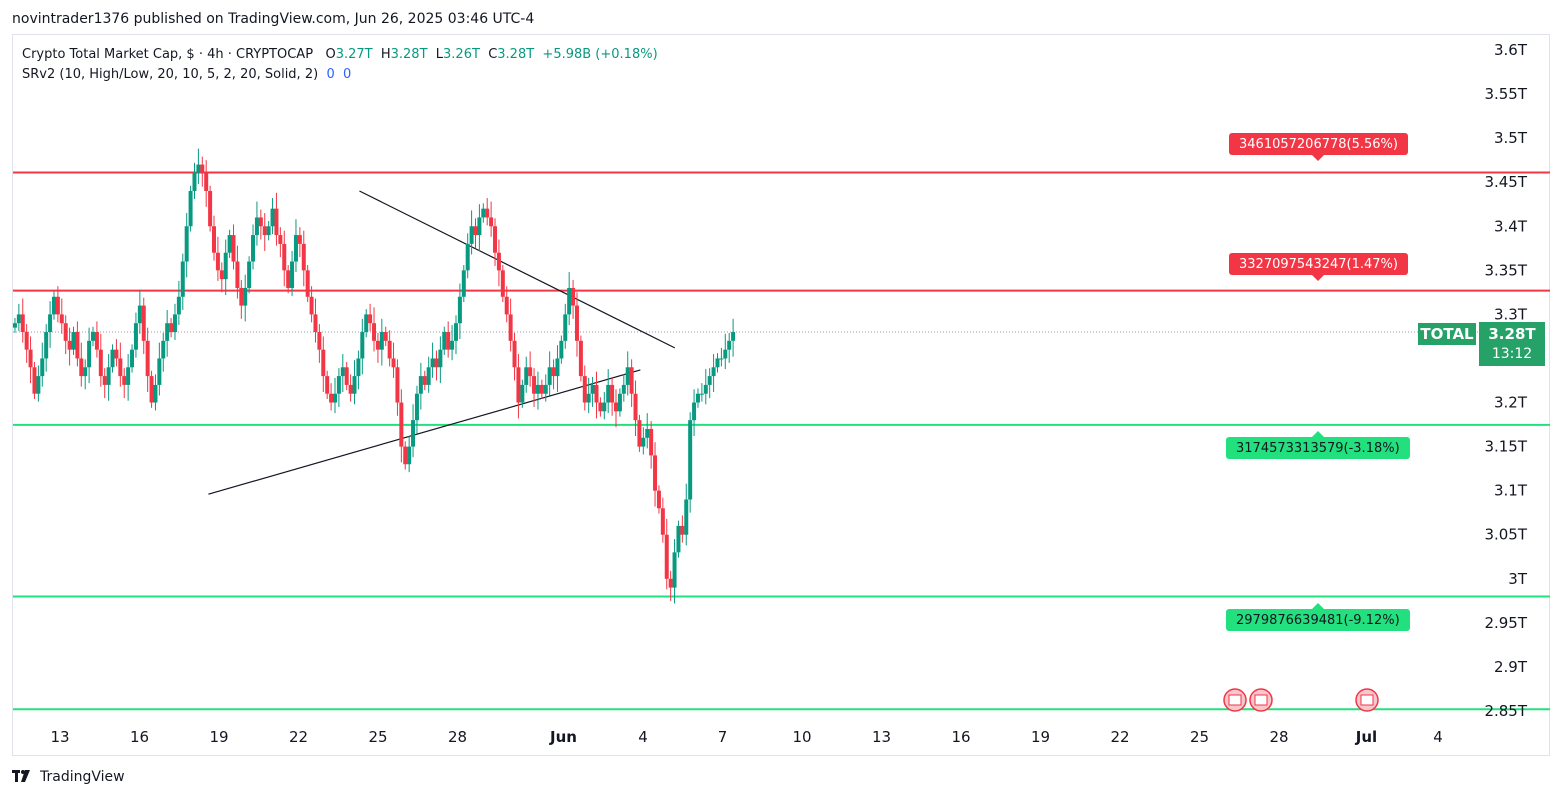  I want to click on y-tick-label: 3.15T, so click(1505, 447).